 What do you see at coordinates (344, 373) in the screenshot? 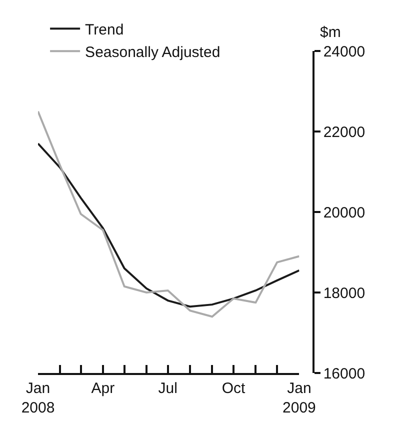
I see `y-tick-label: 16000` at bounding box center [344, 373].